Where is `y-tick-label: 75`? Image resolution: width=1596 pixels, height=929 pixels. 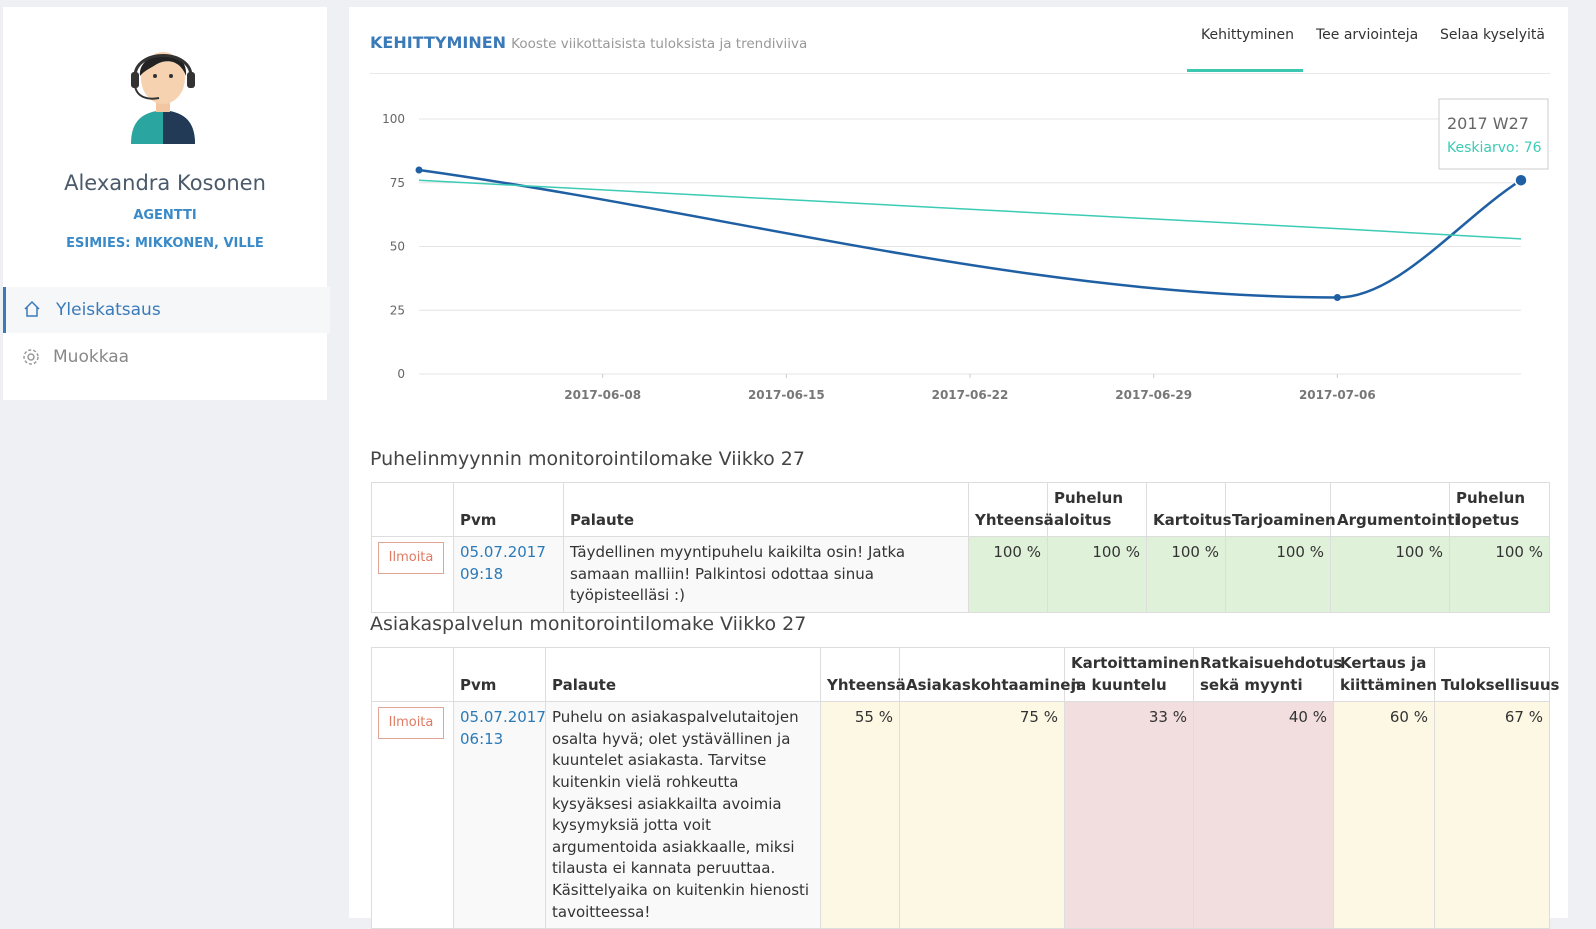 y-tick-label: 75 is located at coordinates (397, 183).